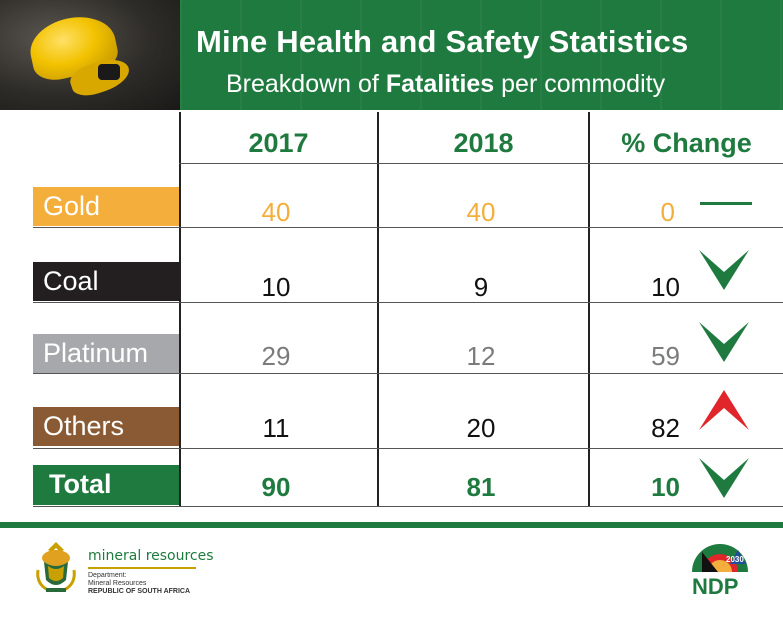 The width and height of the screenshot is (783, 633). I want to click on header-pattern, so click(481, 55).